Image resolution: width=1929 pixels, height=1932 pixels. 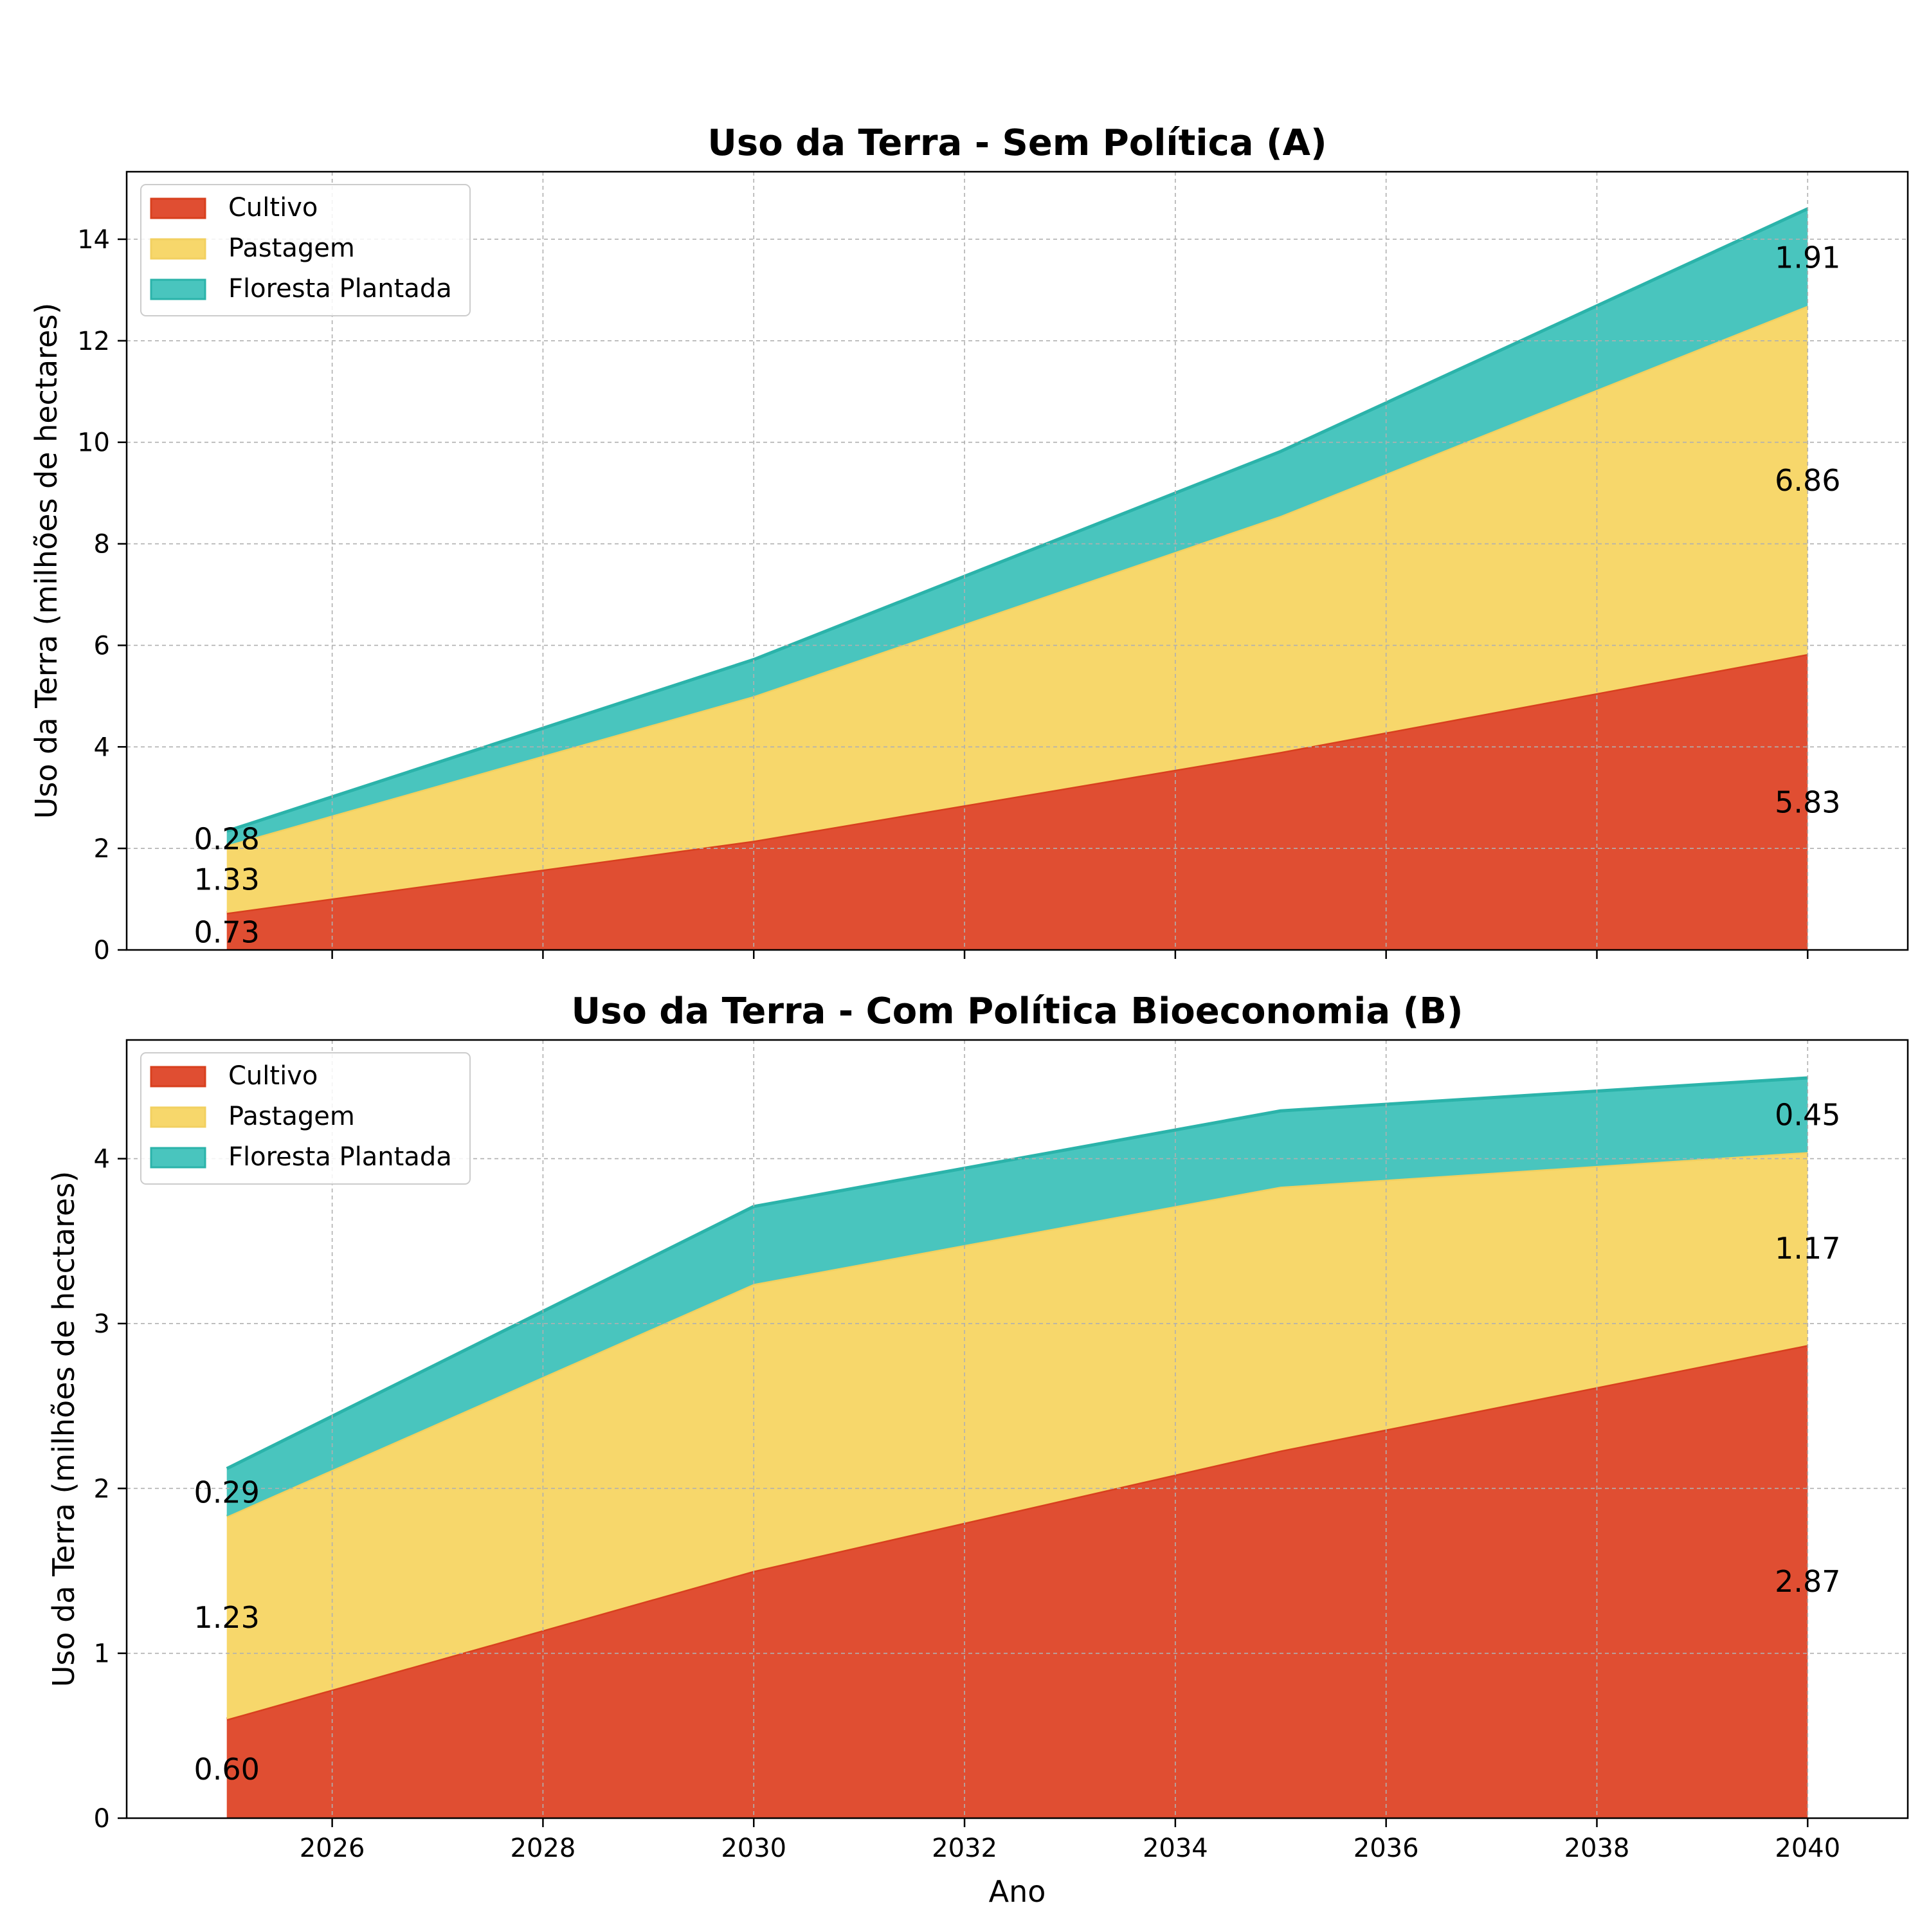 I want to click on y-tick-label: 12, so click(x=93, y=341).